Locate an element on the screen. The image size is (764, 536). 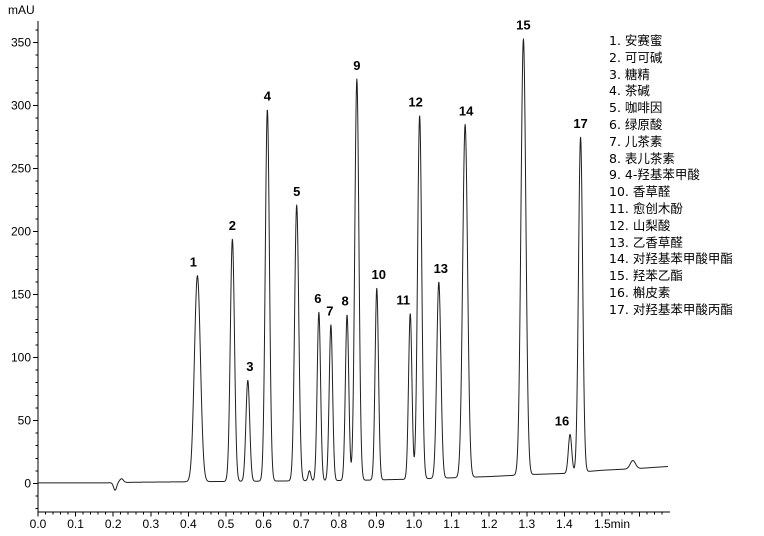
x-axis-tick-label: 1.1 is located at coordinates (451, 524).